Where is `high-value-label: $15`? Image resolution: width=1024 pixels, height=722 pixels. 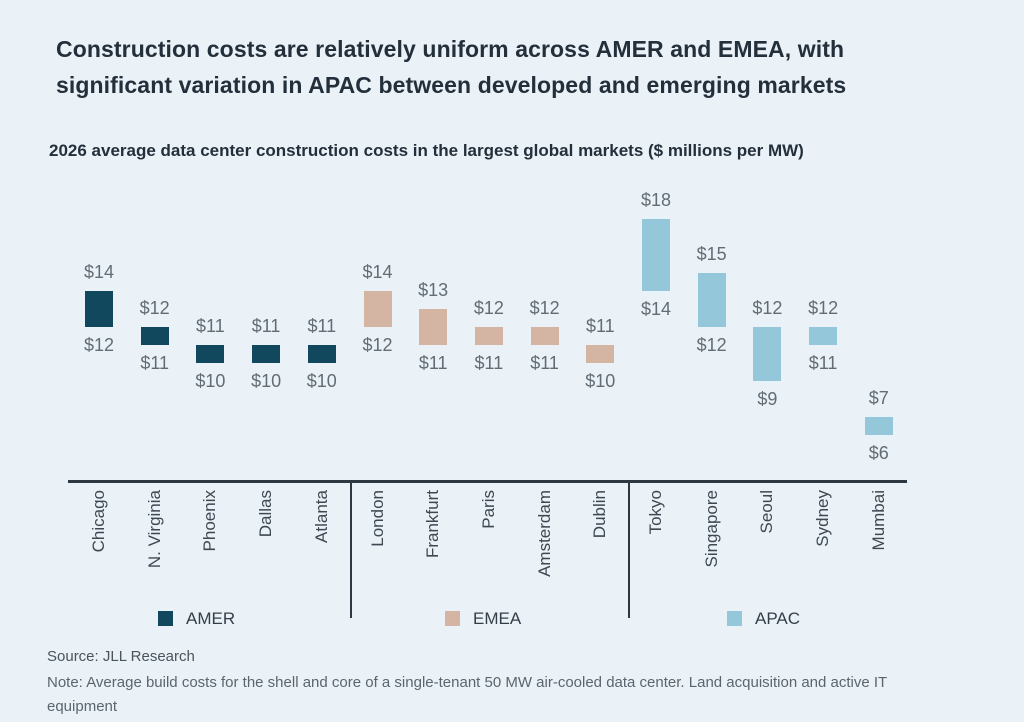 high-value-label: $15 is located at coordinates (711, 254).